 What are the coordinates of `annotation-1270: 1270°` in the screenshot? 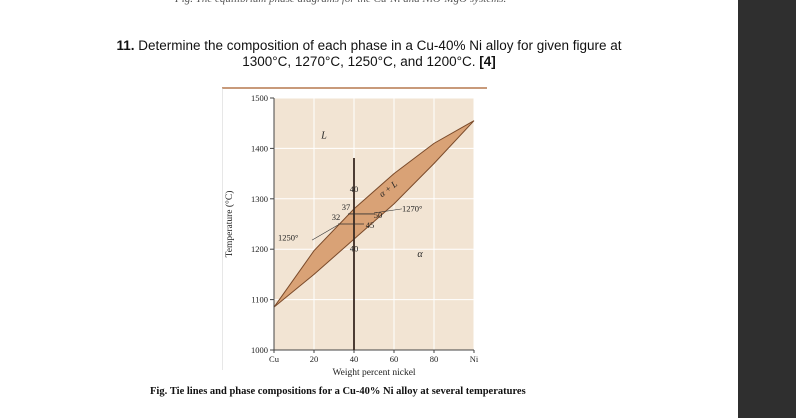 It's located at (412, 208).